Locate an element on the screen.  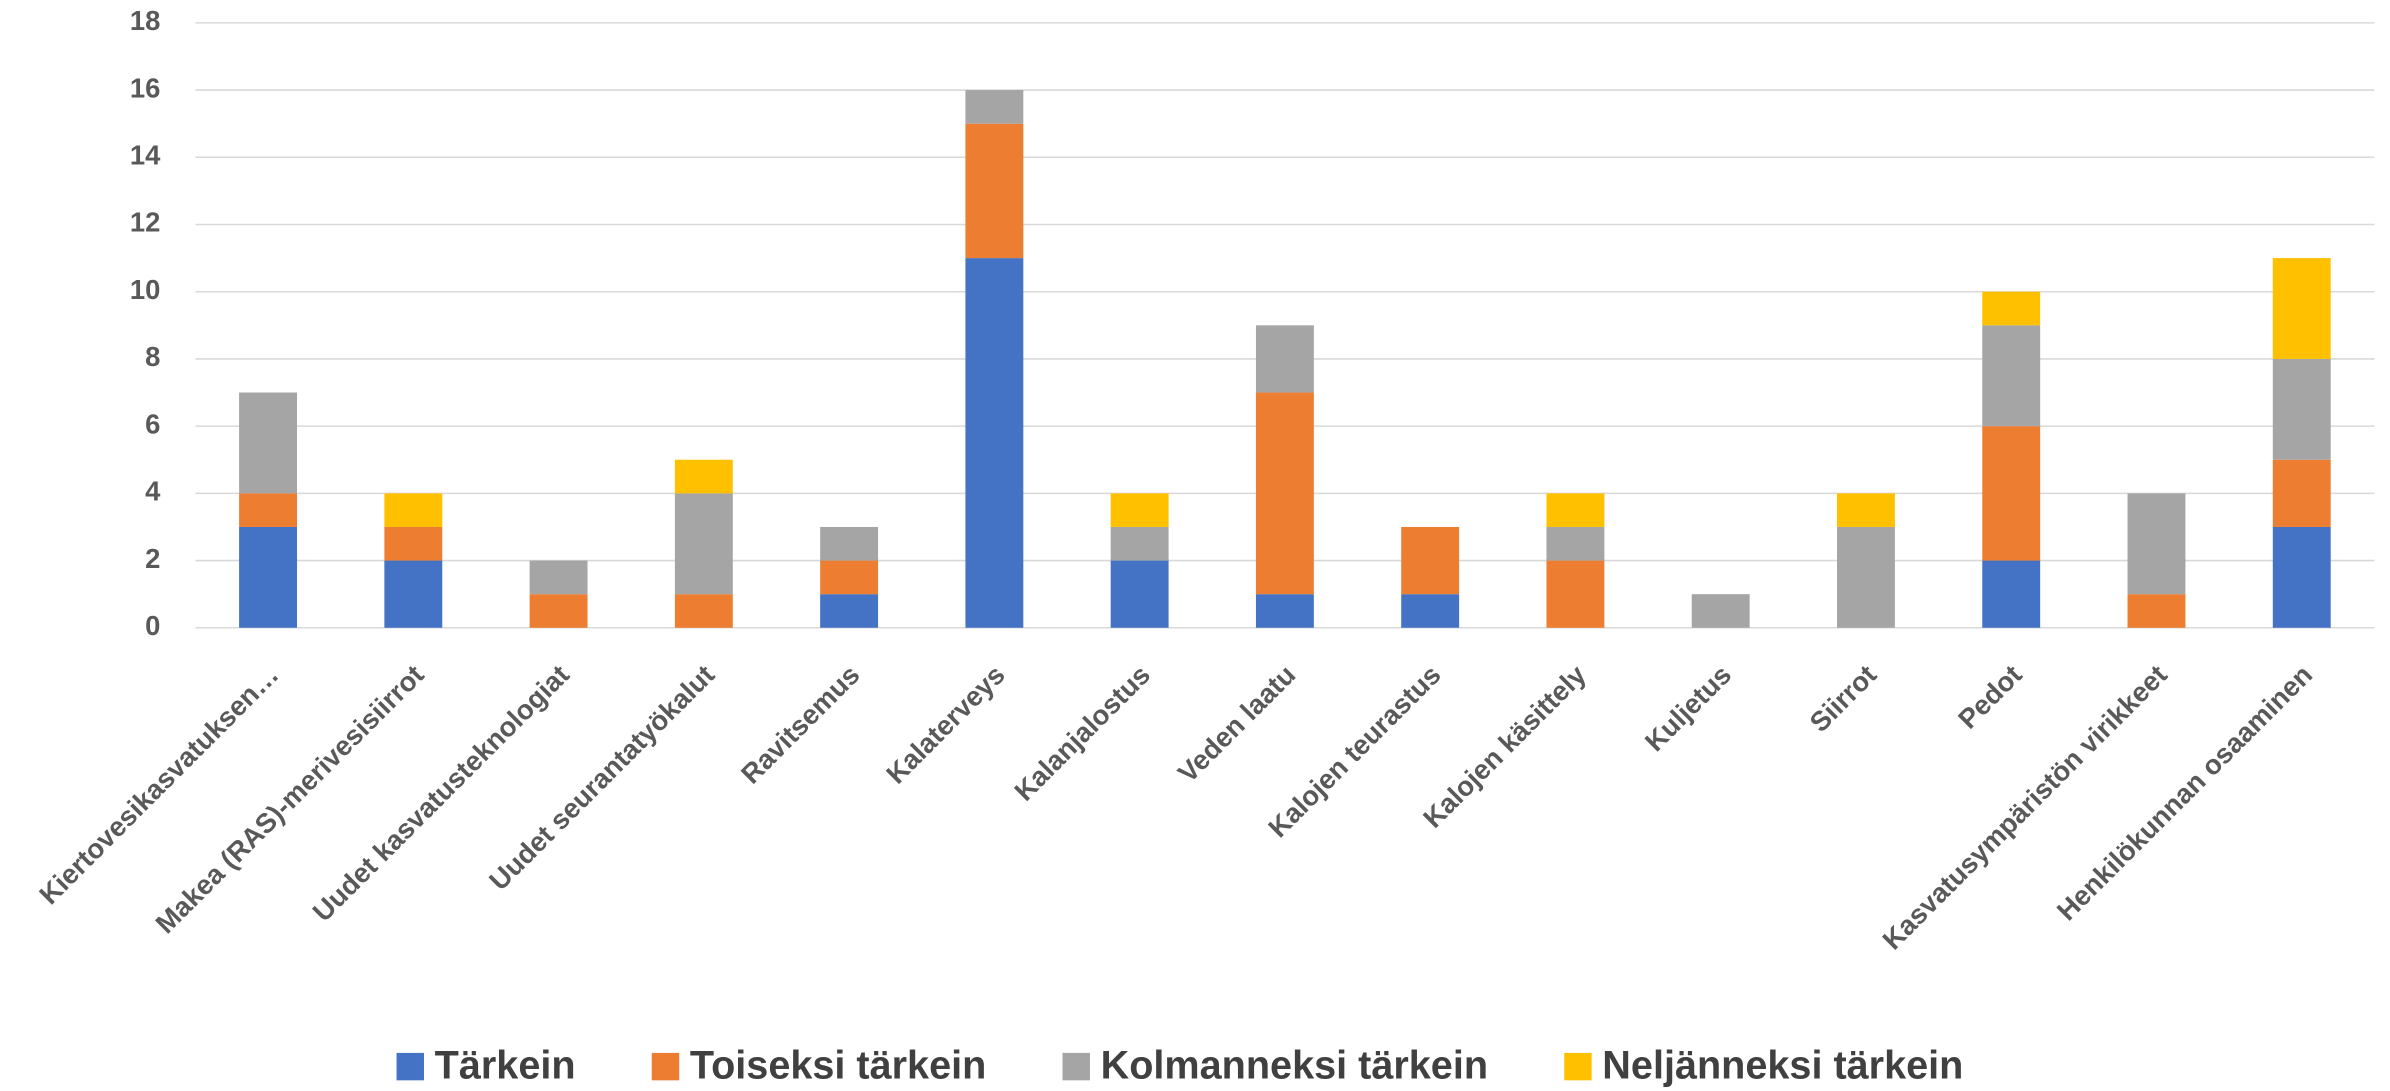
y-tick-label: 8 is located at coordinates (152, 356).